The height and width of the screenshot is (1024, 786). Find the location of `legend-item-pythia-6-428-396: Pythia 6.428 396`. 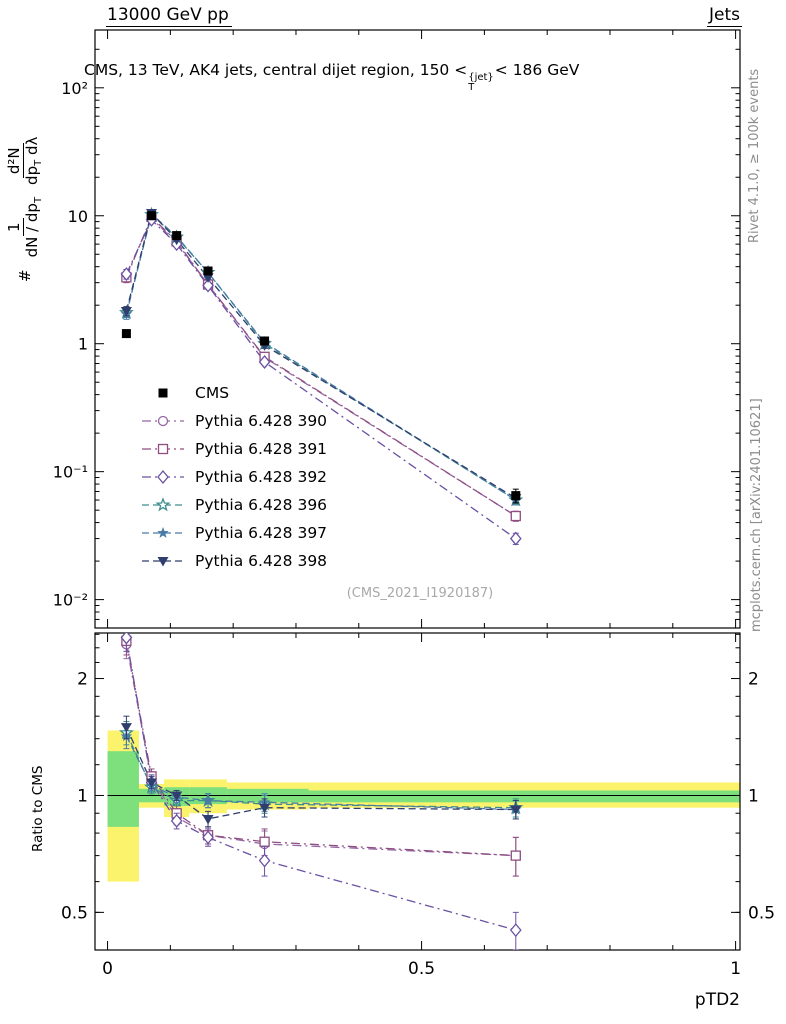

legend-item-pythia-6-428-396: Pythia 6.428 396 is located at coordinates (233, 505).